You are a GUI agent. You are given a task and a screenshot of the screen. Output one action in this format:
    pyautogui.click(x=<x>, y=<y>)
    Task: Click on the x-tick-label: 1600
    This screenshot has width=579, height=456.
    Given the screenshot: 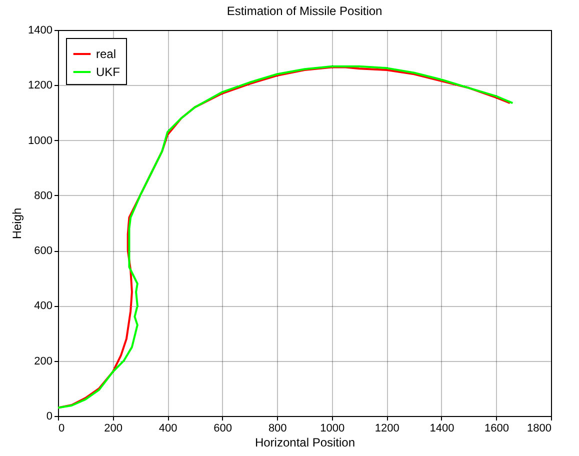 What is the action you would take?
    pyautogui.click(x=496, y=428)
    